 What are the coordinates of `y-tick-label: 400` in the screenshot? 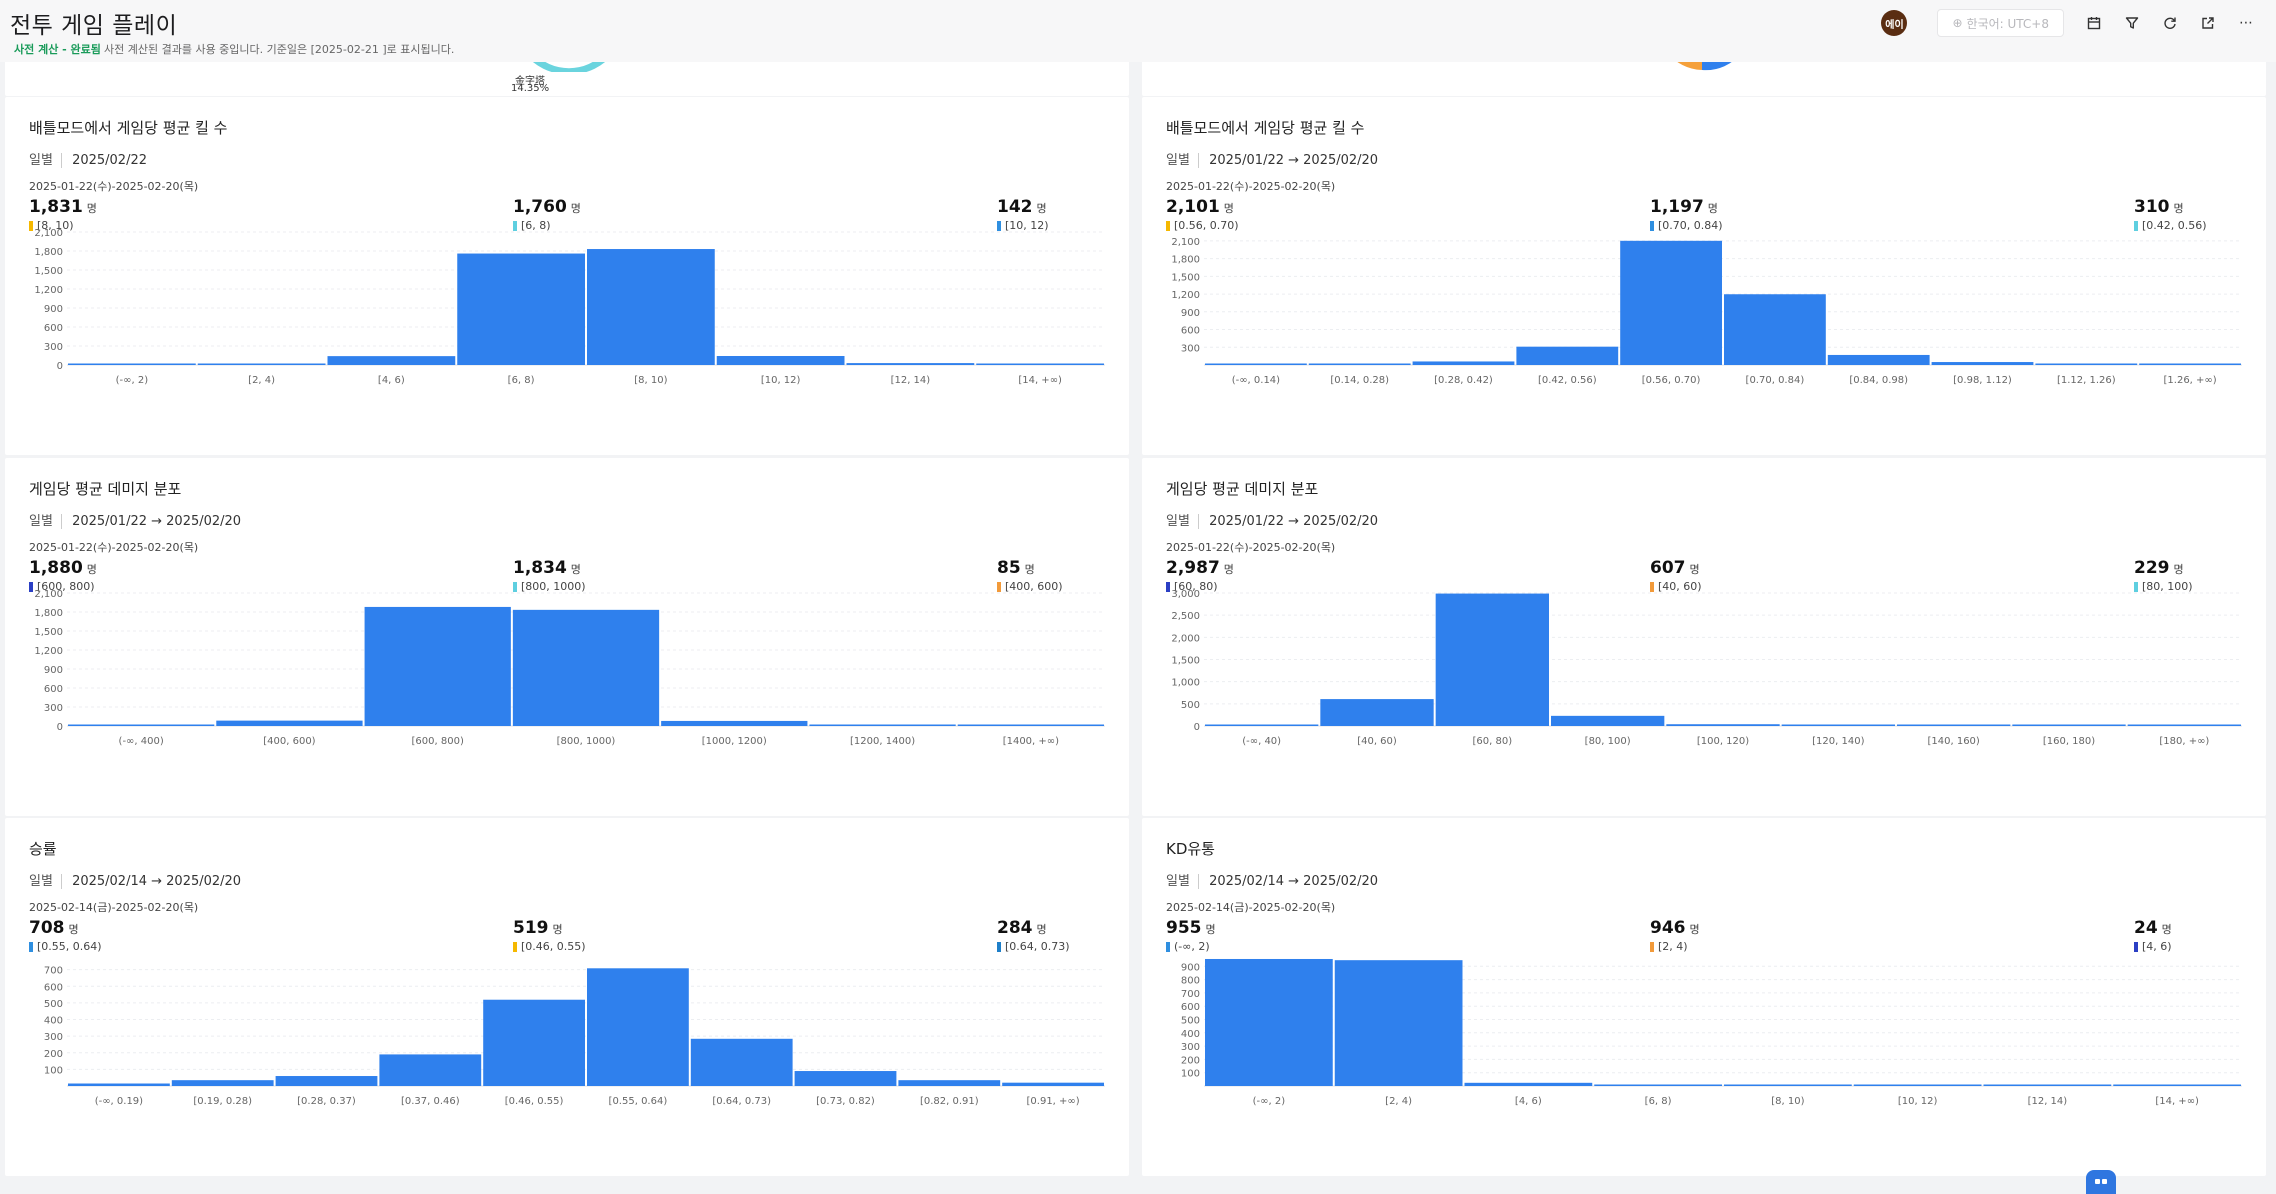 It's located at (1190, 1034).